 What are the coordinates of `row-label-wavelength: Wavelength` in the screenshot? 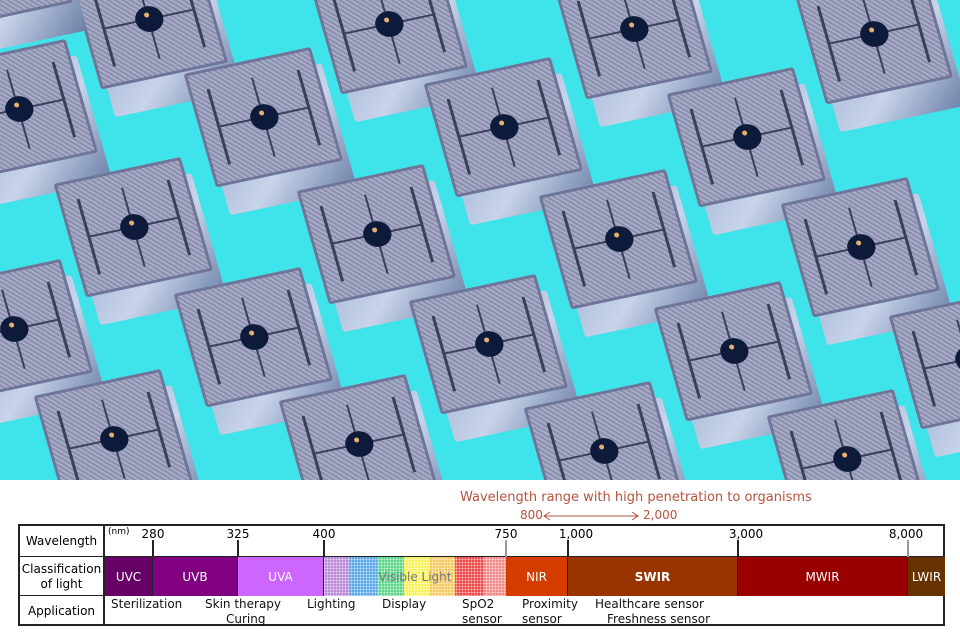 It's located at (62, 541).